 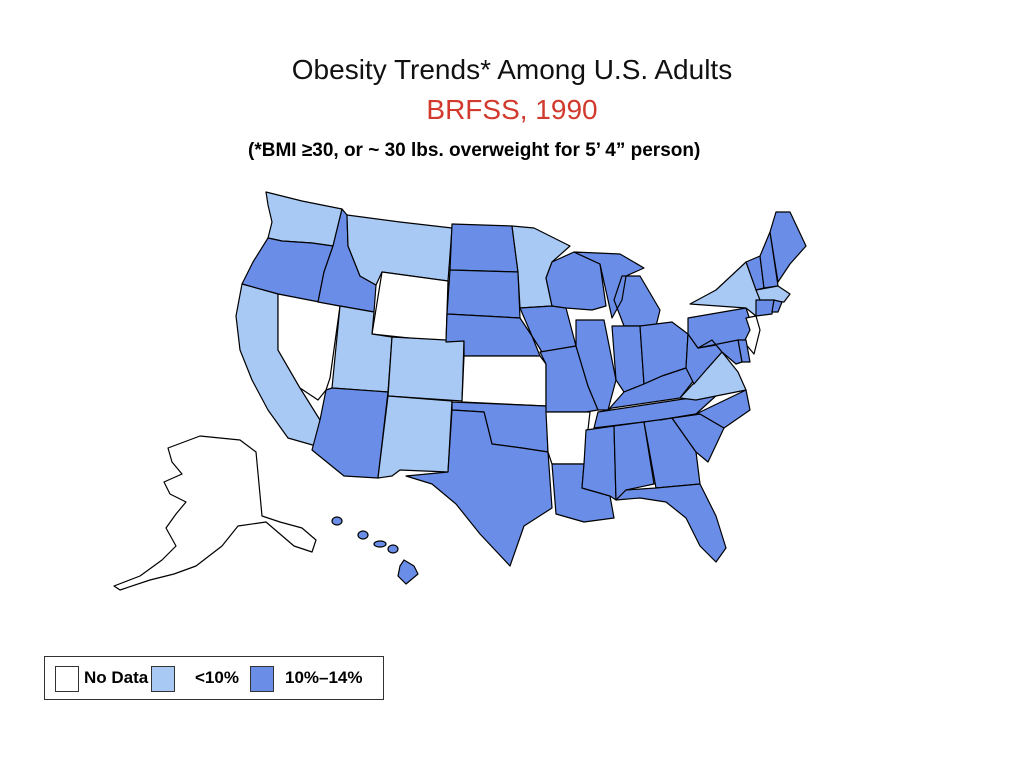 What do you see at coordinates (304, 219) in the screenshot?
I see `state-wa` at bounding box center [304, 219].